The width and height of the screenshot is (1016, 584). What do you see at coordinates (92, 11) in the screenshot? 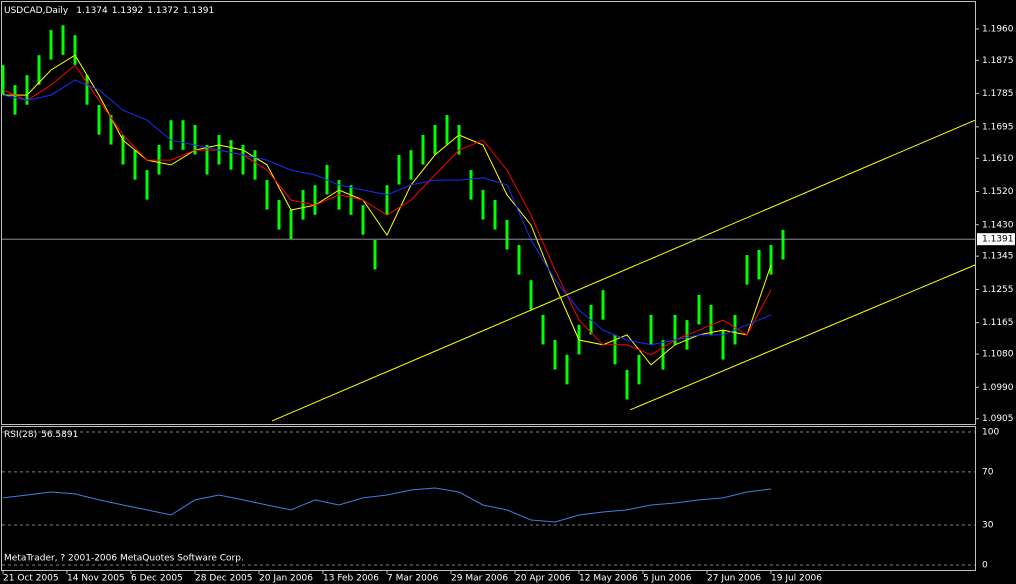
I see `header-value: 1.1374` at bounding box center [92, 11].